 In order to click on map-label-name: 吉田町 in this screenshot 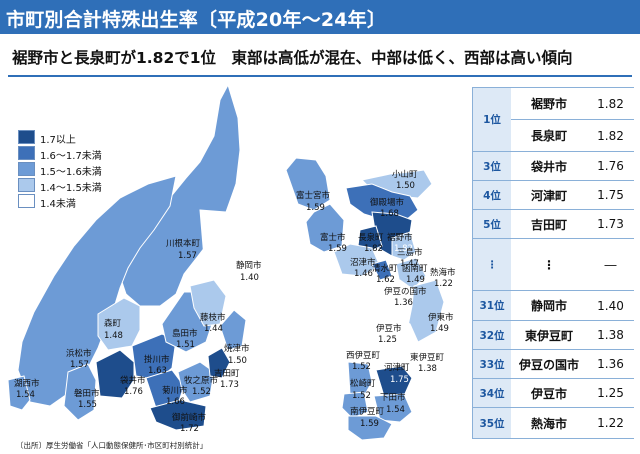, I will do `click(227, 374)`.